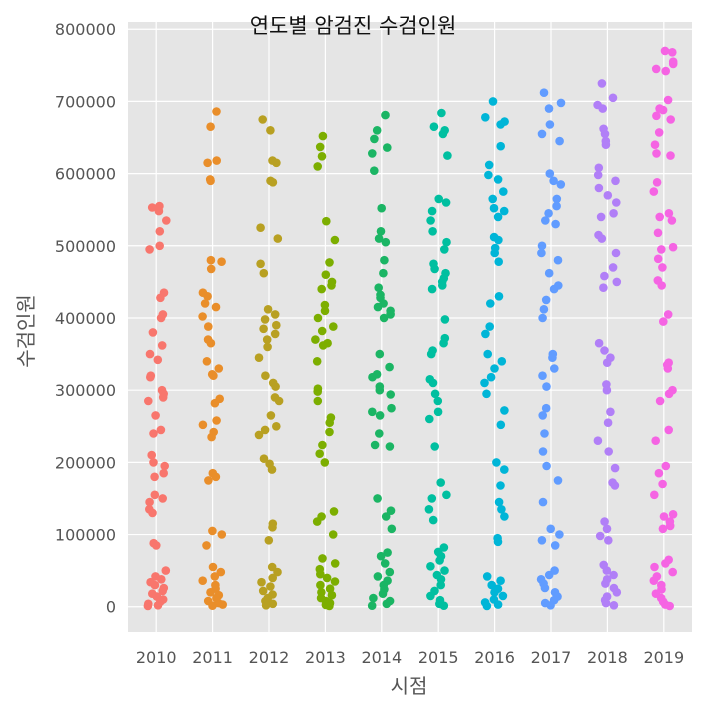 This screenshot has height=716, width=706. Describe the element at coordinates (269, 657) in the screenshot. I see `x-tick-label: 2012` at that location.